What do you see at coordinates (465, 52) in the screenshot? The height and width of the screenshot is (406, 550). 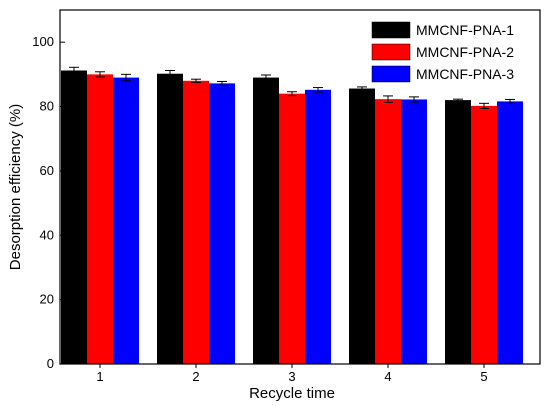 I see `legend-label-2: MMCNF-PNA-2` at bounding box center [465, 52].